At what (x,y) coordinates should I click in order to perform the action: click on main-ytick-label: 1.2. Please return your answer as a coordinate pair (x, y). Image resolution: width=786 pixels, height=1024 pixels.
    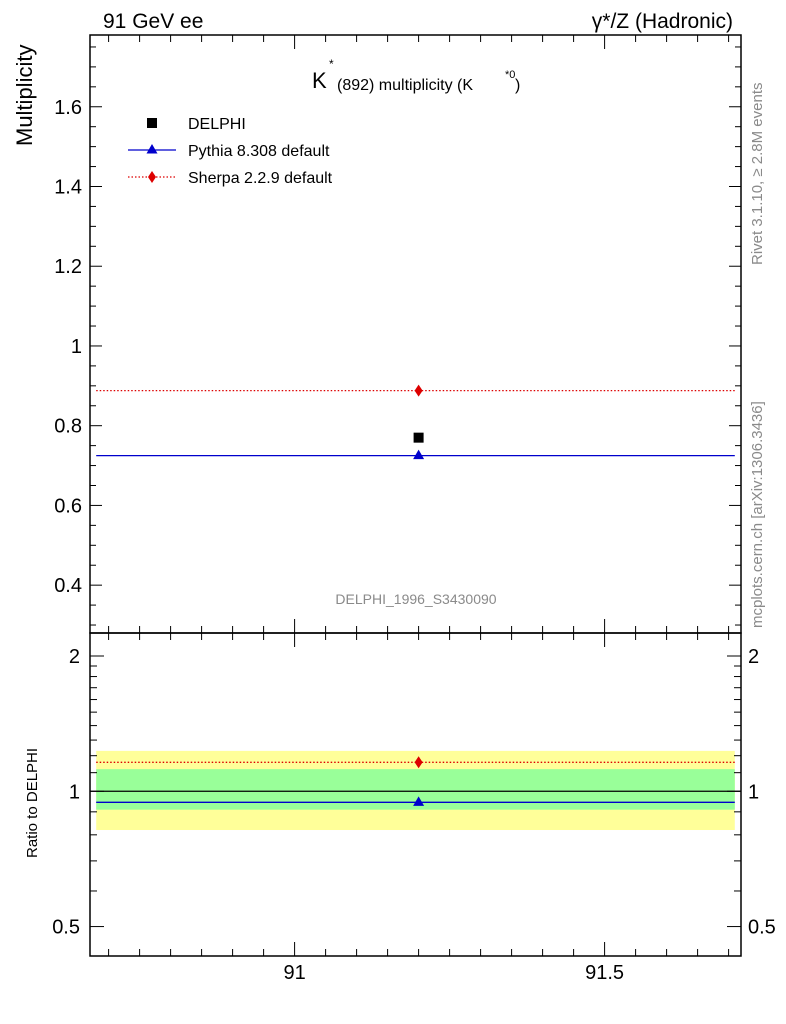
    Looking at the image, I should click on (68, 267).